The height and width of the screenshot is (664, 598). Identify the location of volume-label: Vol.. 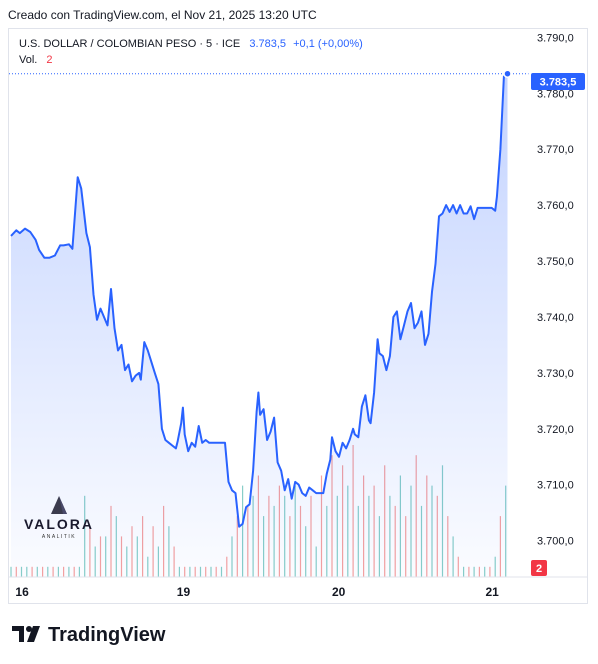
(28, 60).